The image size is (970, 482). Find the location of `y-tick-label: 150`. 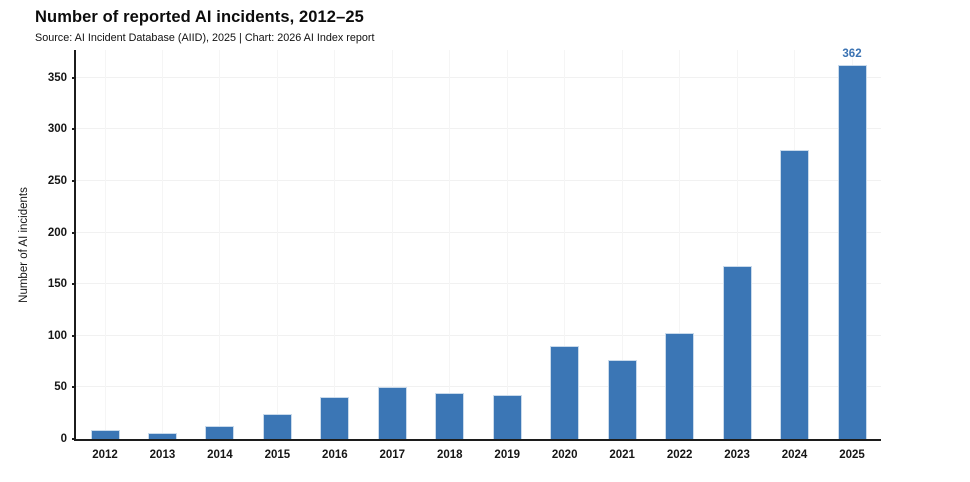

y-tick-label: 150 is located at coordinates (57, 284).